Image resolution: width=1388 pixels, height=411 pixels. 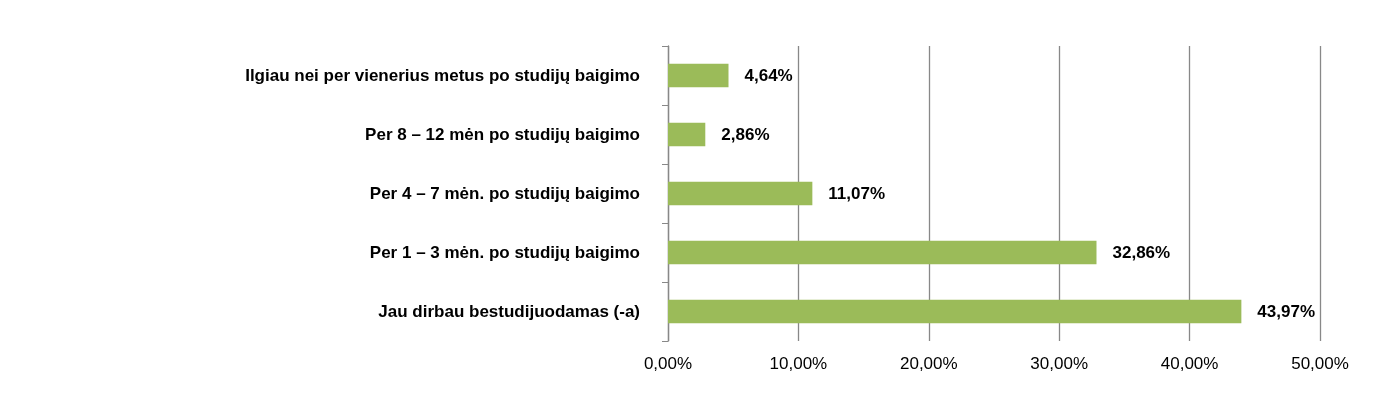 I want to click on y-tick-label: Per 8 – 12 mėn po studijų baigimo, so click(x=502, y=134).